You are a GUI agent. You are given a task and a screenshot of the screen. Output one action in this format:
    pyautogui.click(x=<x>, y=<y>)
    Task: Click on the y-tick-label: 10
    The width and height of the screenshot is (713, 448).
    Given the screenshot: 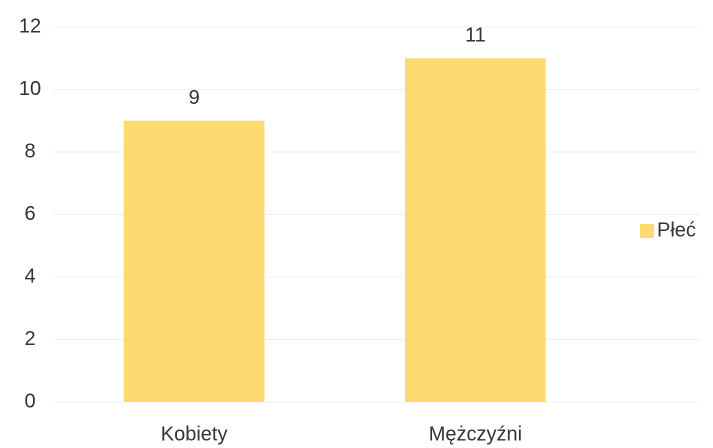 What is the action you would take?
    pyautogui.click(x=30, y=89)
    